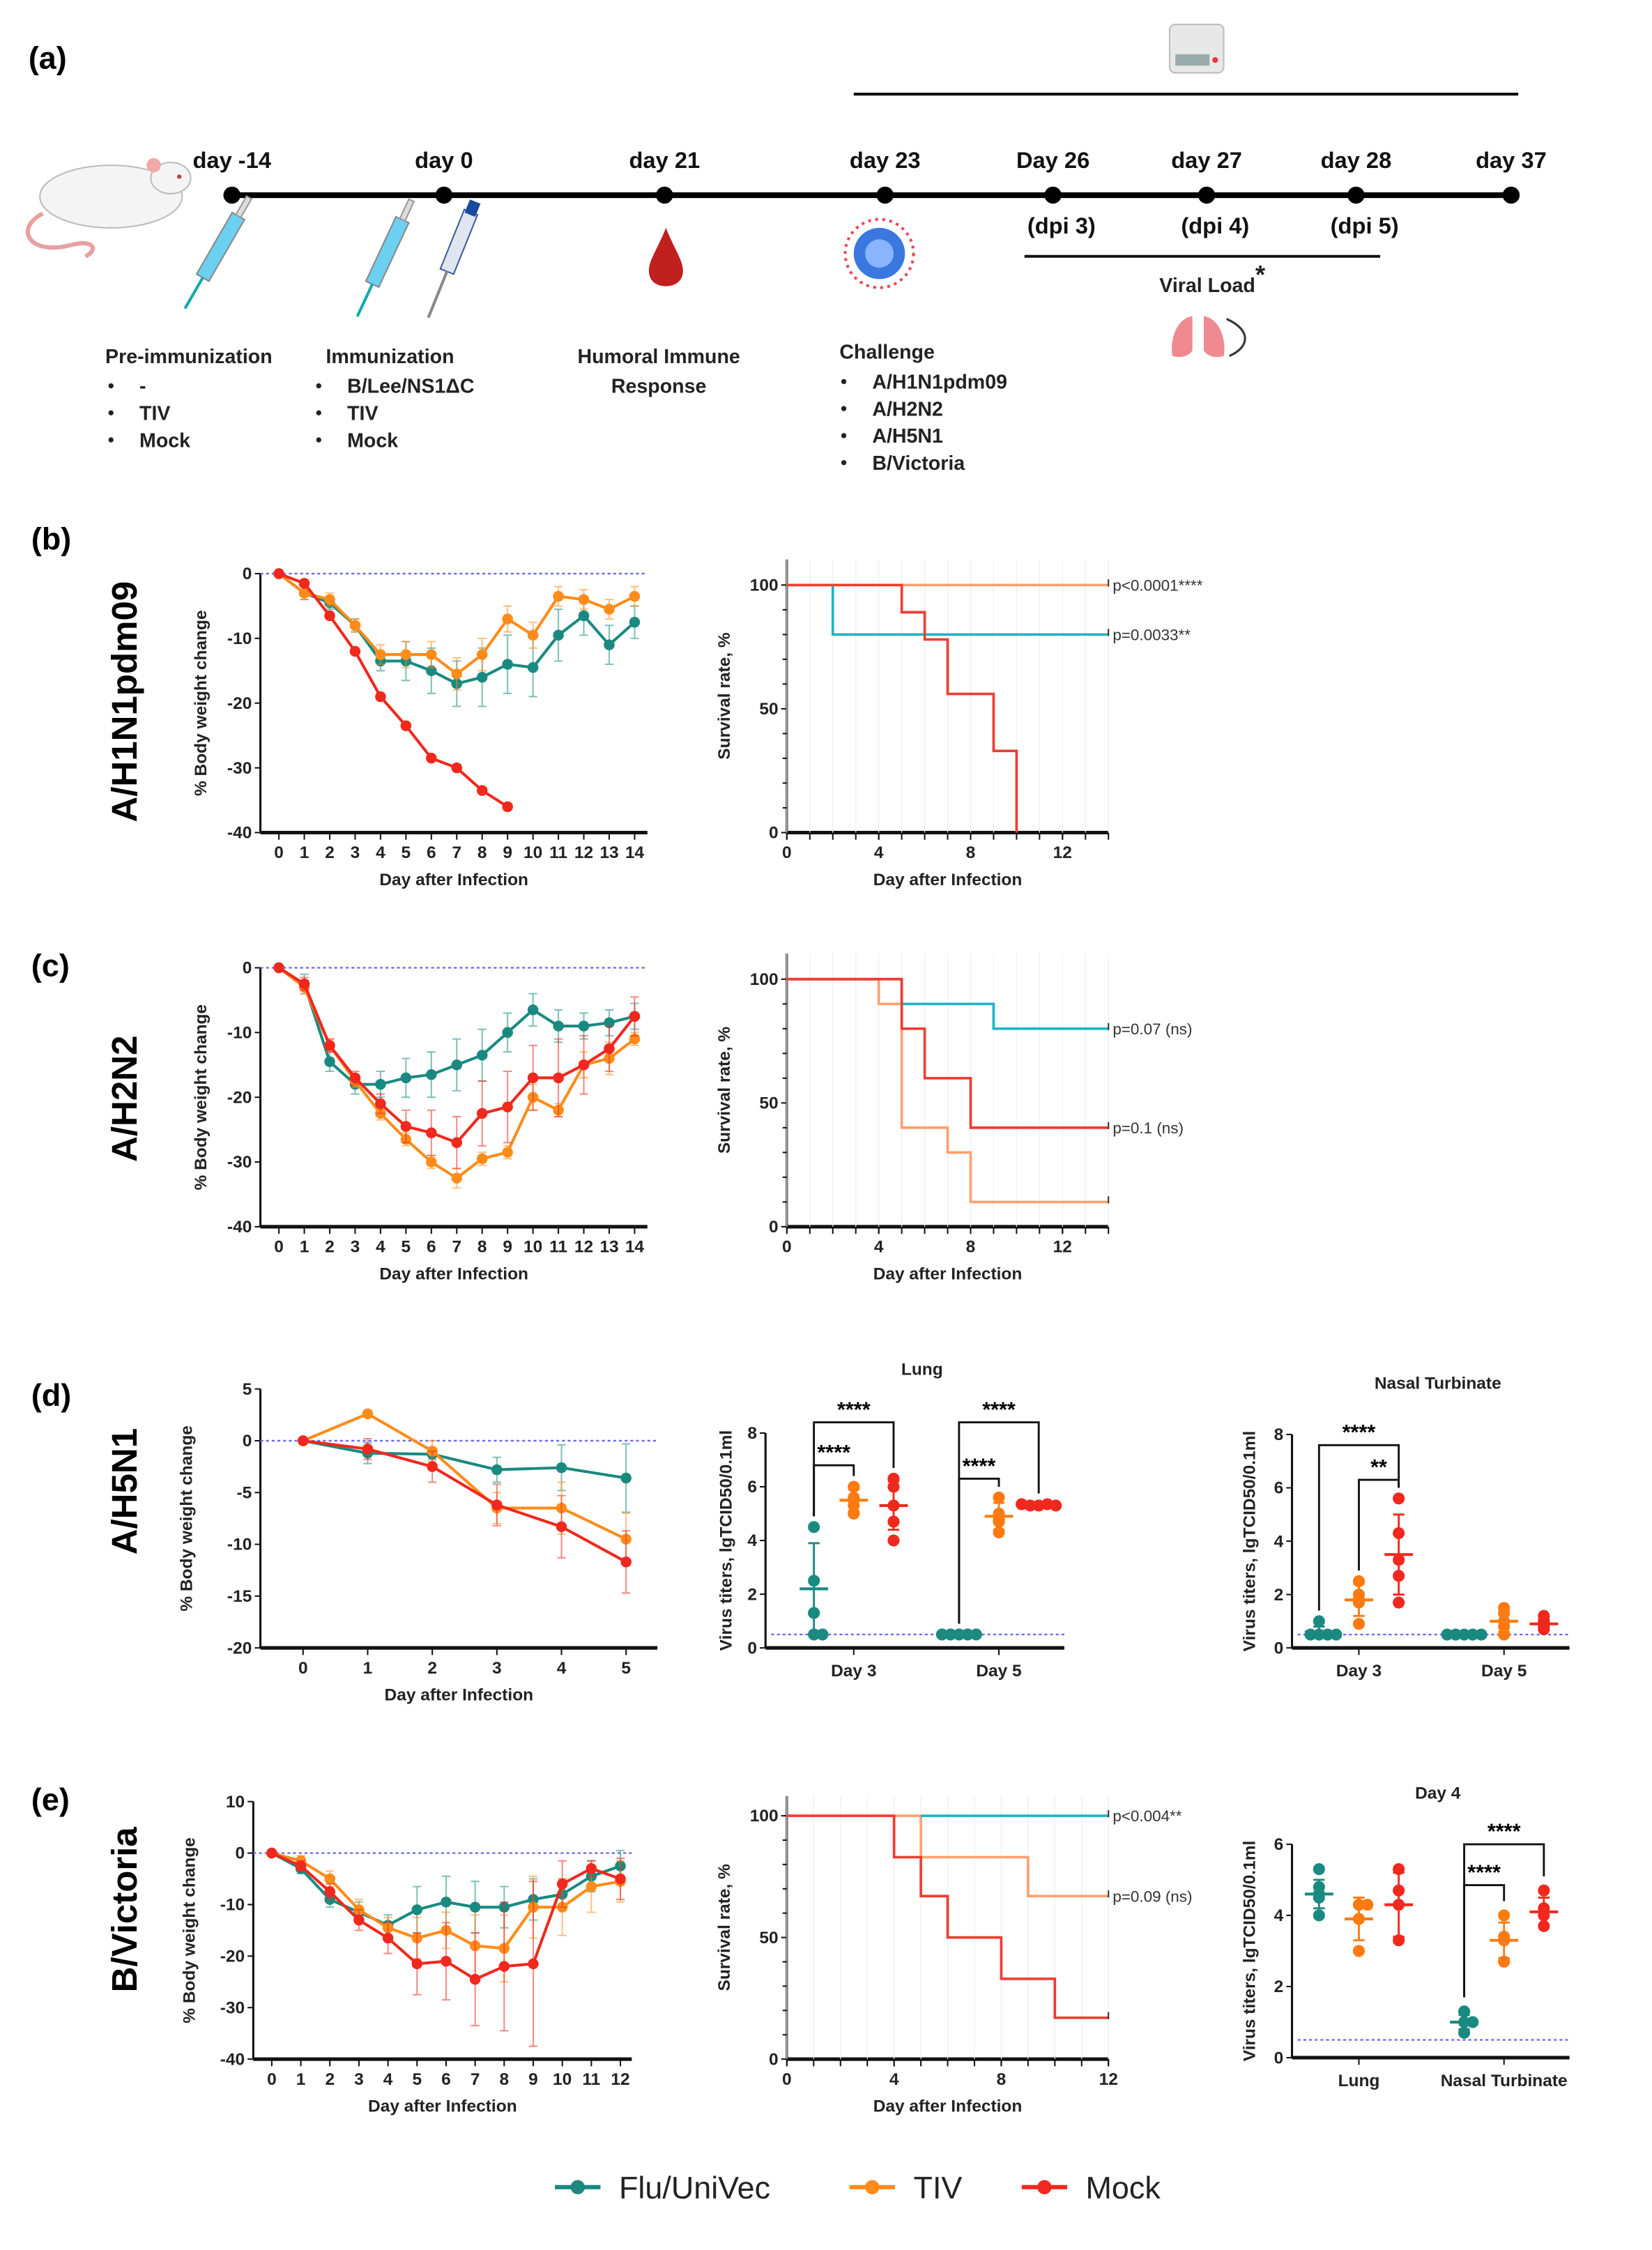 The width and height of the screenshot is (1652, 2250). Describe the element at coordinates (239, 1596) in the screenshot. I see `y-tick-label: -15` at that location.